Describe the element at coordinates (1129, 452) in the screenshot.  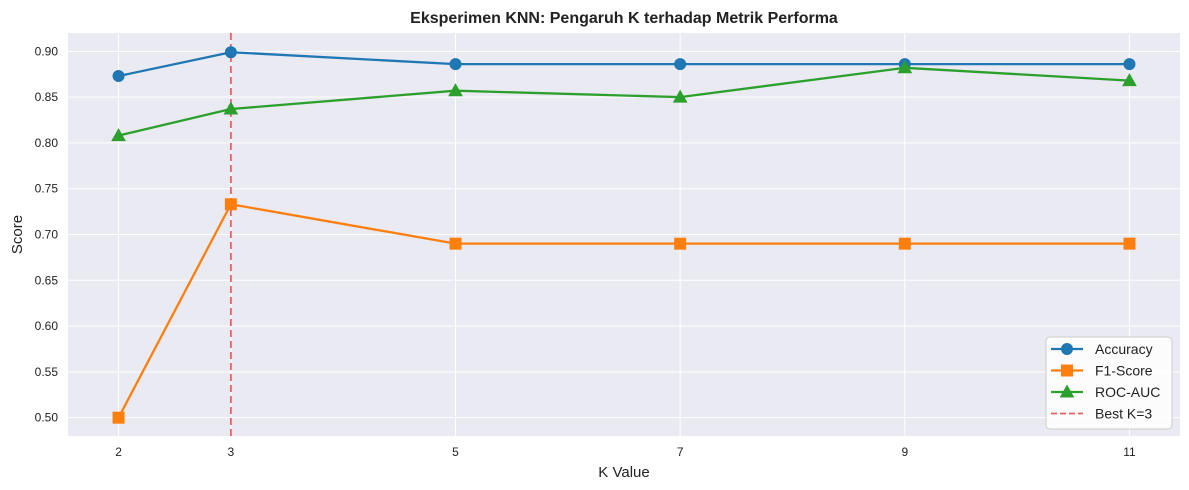
I see `x-tick-label: 11` at that location.